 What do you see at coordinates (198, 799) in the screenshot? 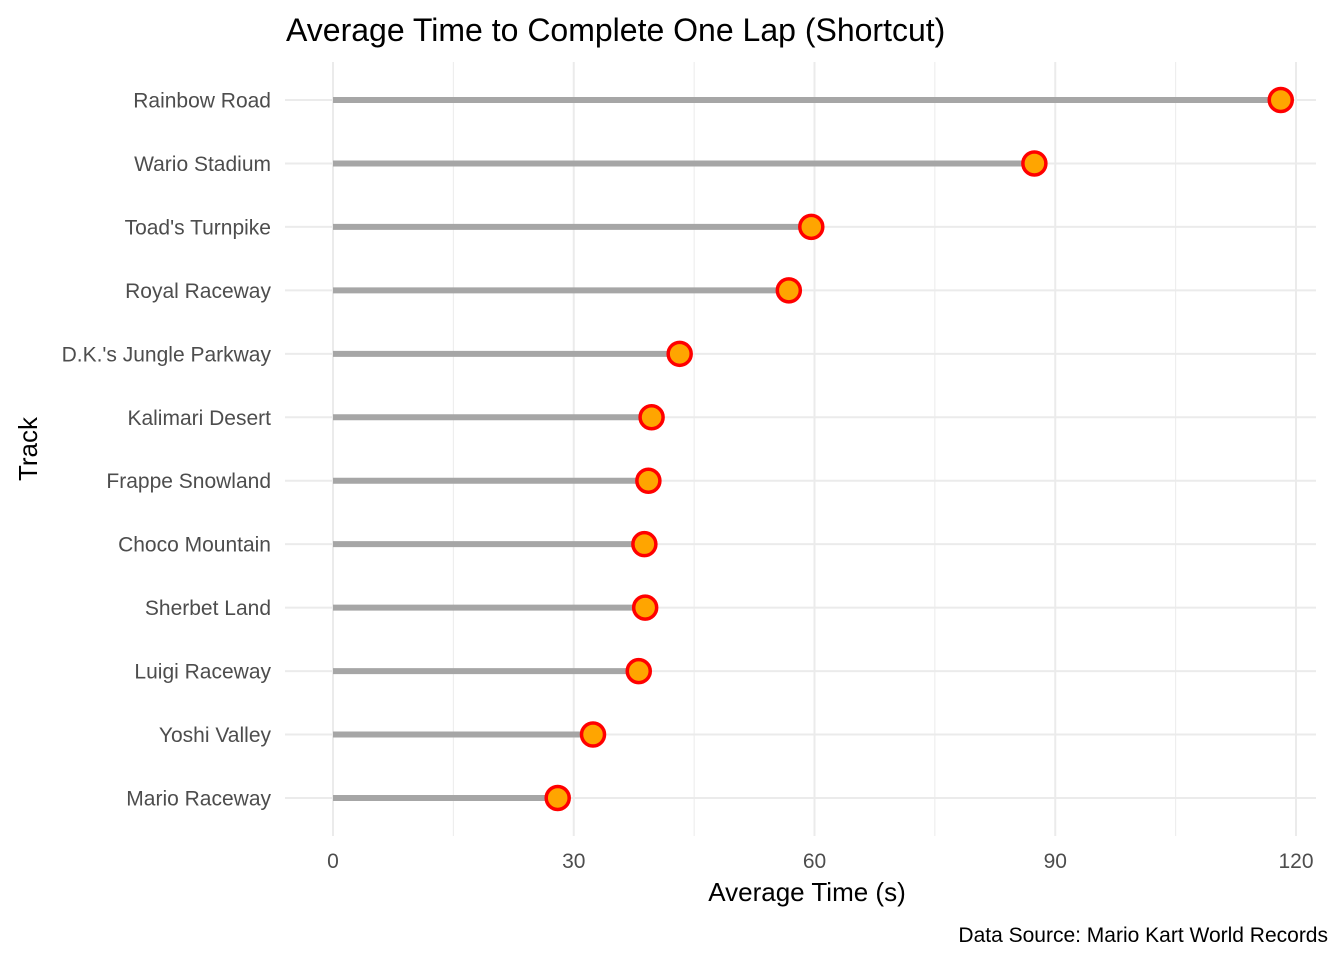
I see `y-tick-label-11: Mario Raceway` at bounding box center [198, 799].